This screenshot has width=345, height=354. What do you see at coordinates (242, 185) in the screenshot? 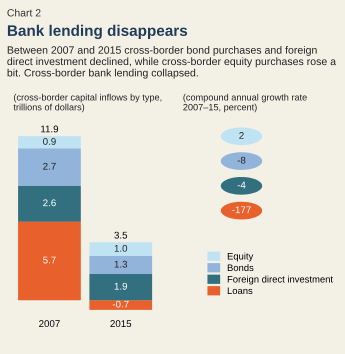
I see `text: -4` at bounding box center [242, 185].